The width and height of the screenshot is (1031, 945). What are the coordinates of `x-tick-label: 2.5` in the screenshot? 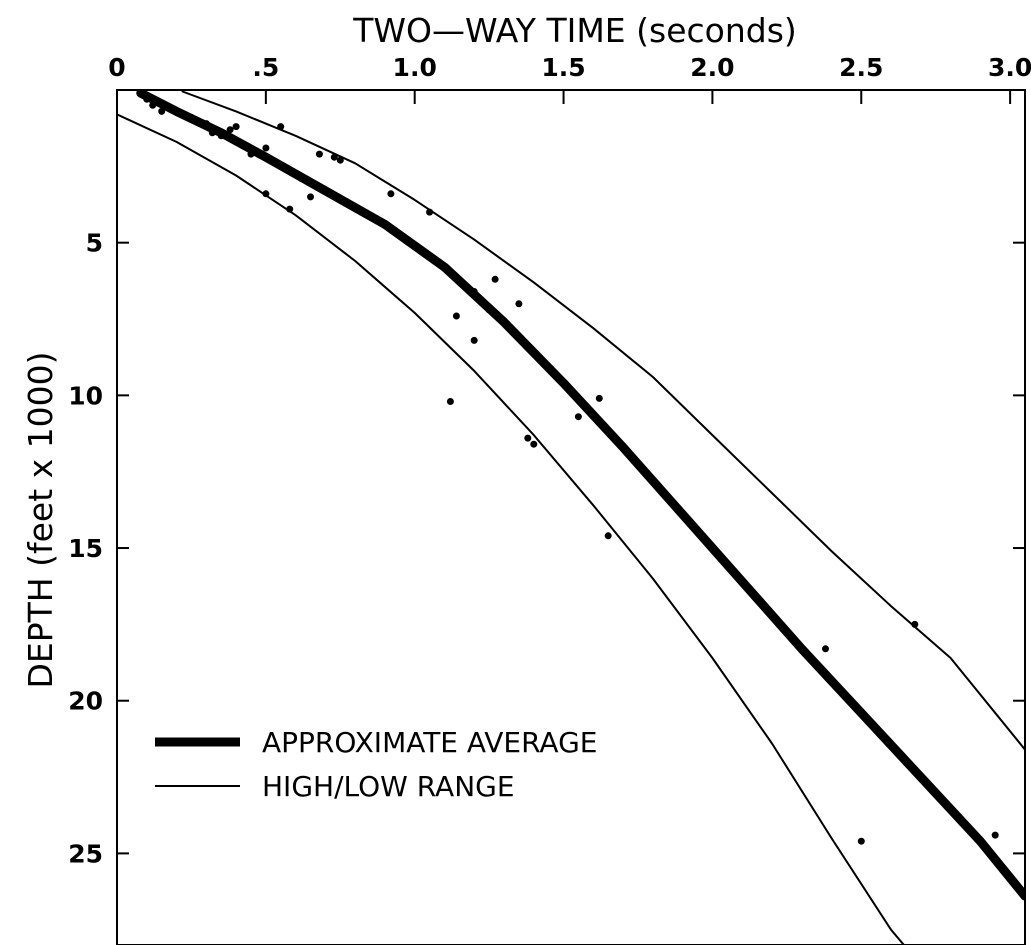 It's located at (861, 67).